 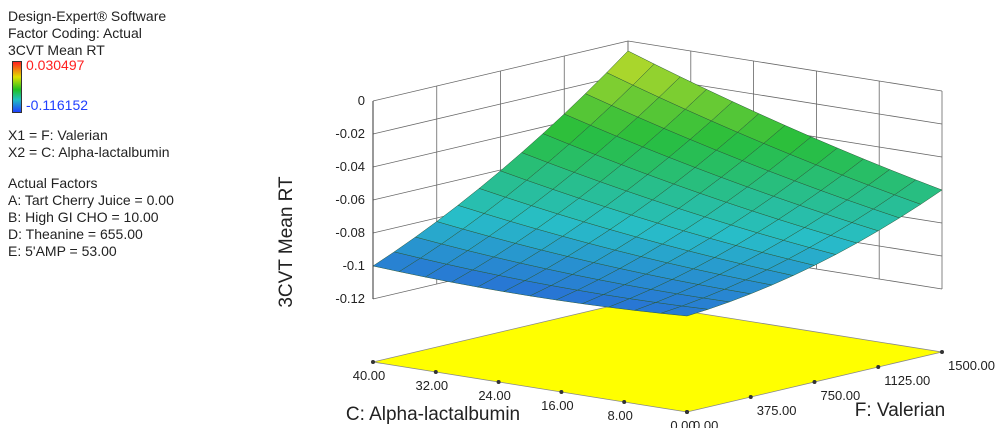 What do you see at coordinates (17, 87) in the screenshot?
I see `color-scale-bar` at bounding box center [17, 87].